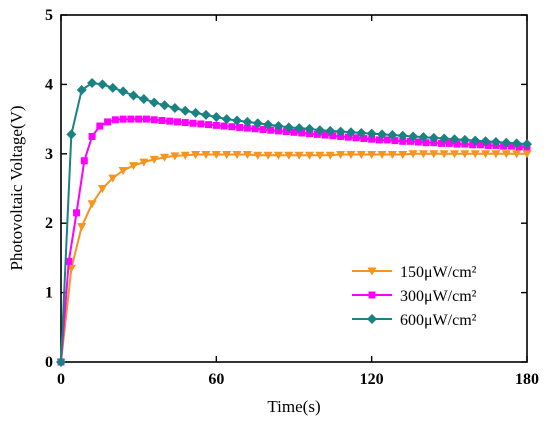  I want to click on y-tick-label-2: 2, so click(49, 223).